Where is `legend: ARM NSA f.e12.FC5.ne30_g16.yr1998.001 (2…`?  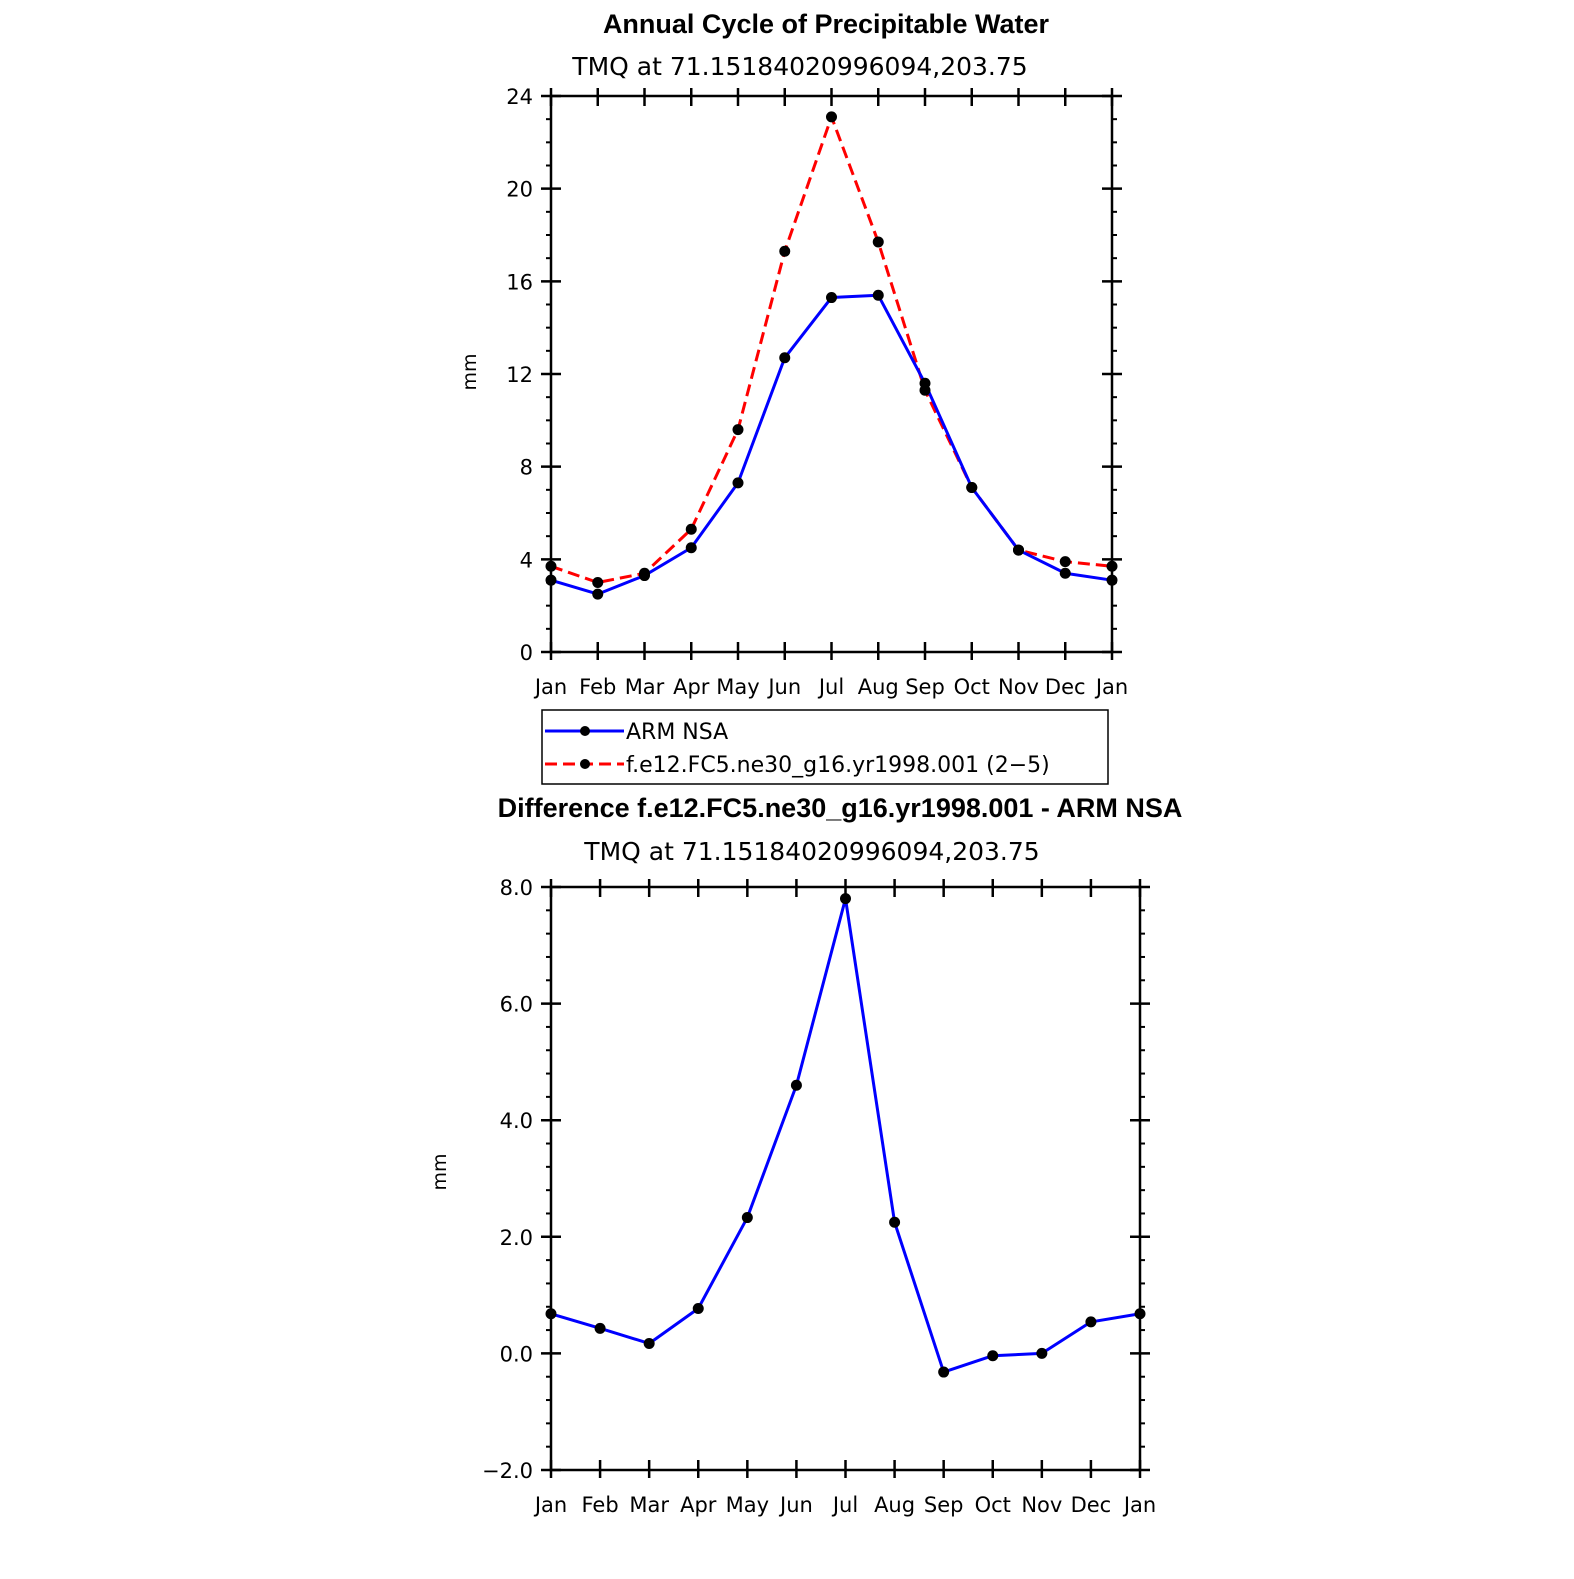
legend: ARM NSA f.e12.FC5.ne30_g16.yr1998.001 (2… is located at coordinates (825, 747).